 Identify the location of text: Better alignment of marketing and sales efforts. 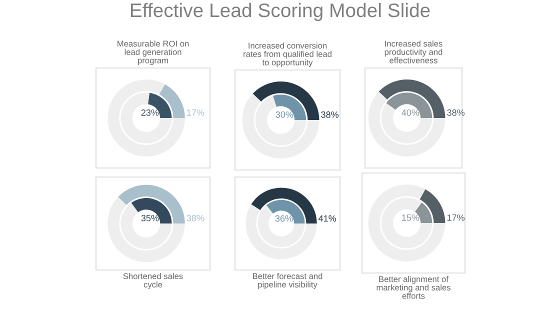
(413, 287).